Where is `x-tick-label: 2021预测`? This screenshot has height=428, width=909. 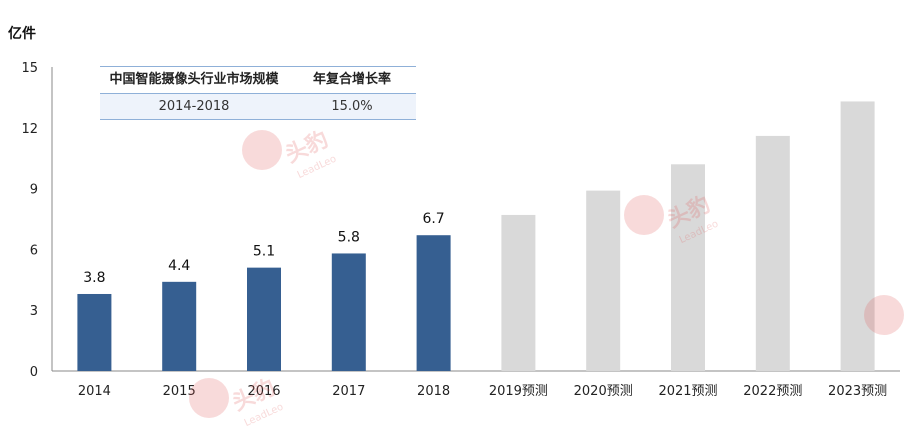 x-tick-label: 2021预测 is located at coordinates (687, 391).